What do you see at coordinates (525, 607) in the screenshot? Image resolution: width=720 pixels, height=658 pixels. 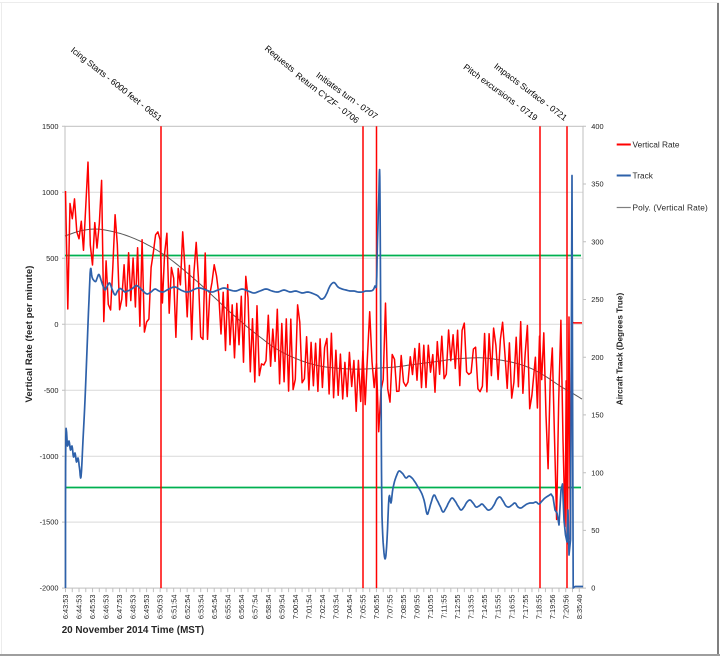 I see `svg-text: 7:17:55` at bounding box center [525, 607].